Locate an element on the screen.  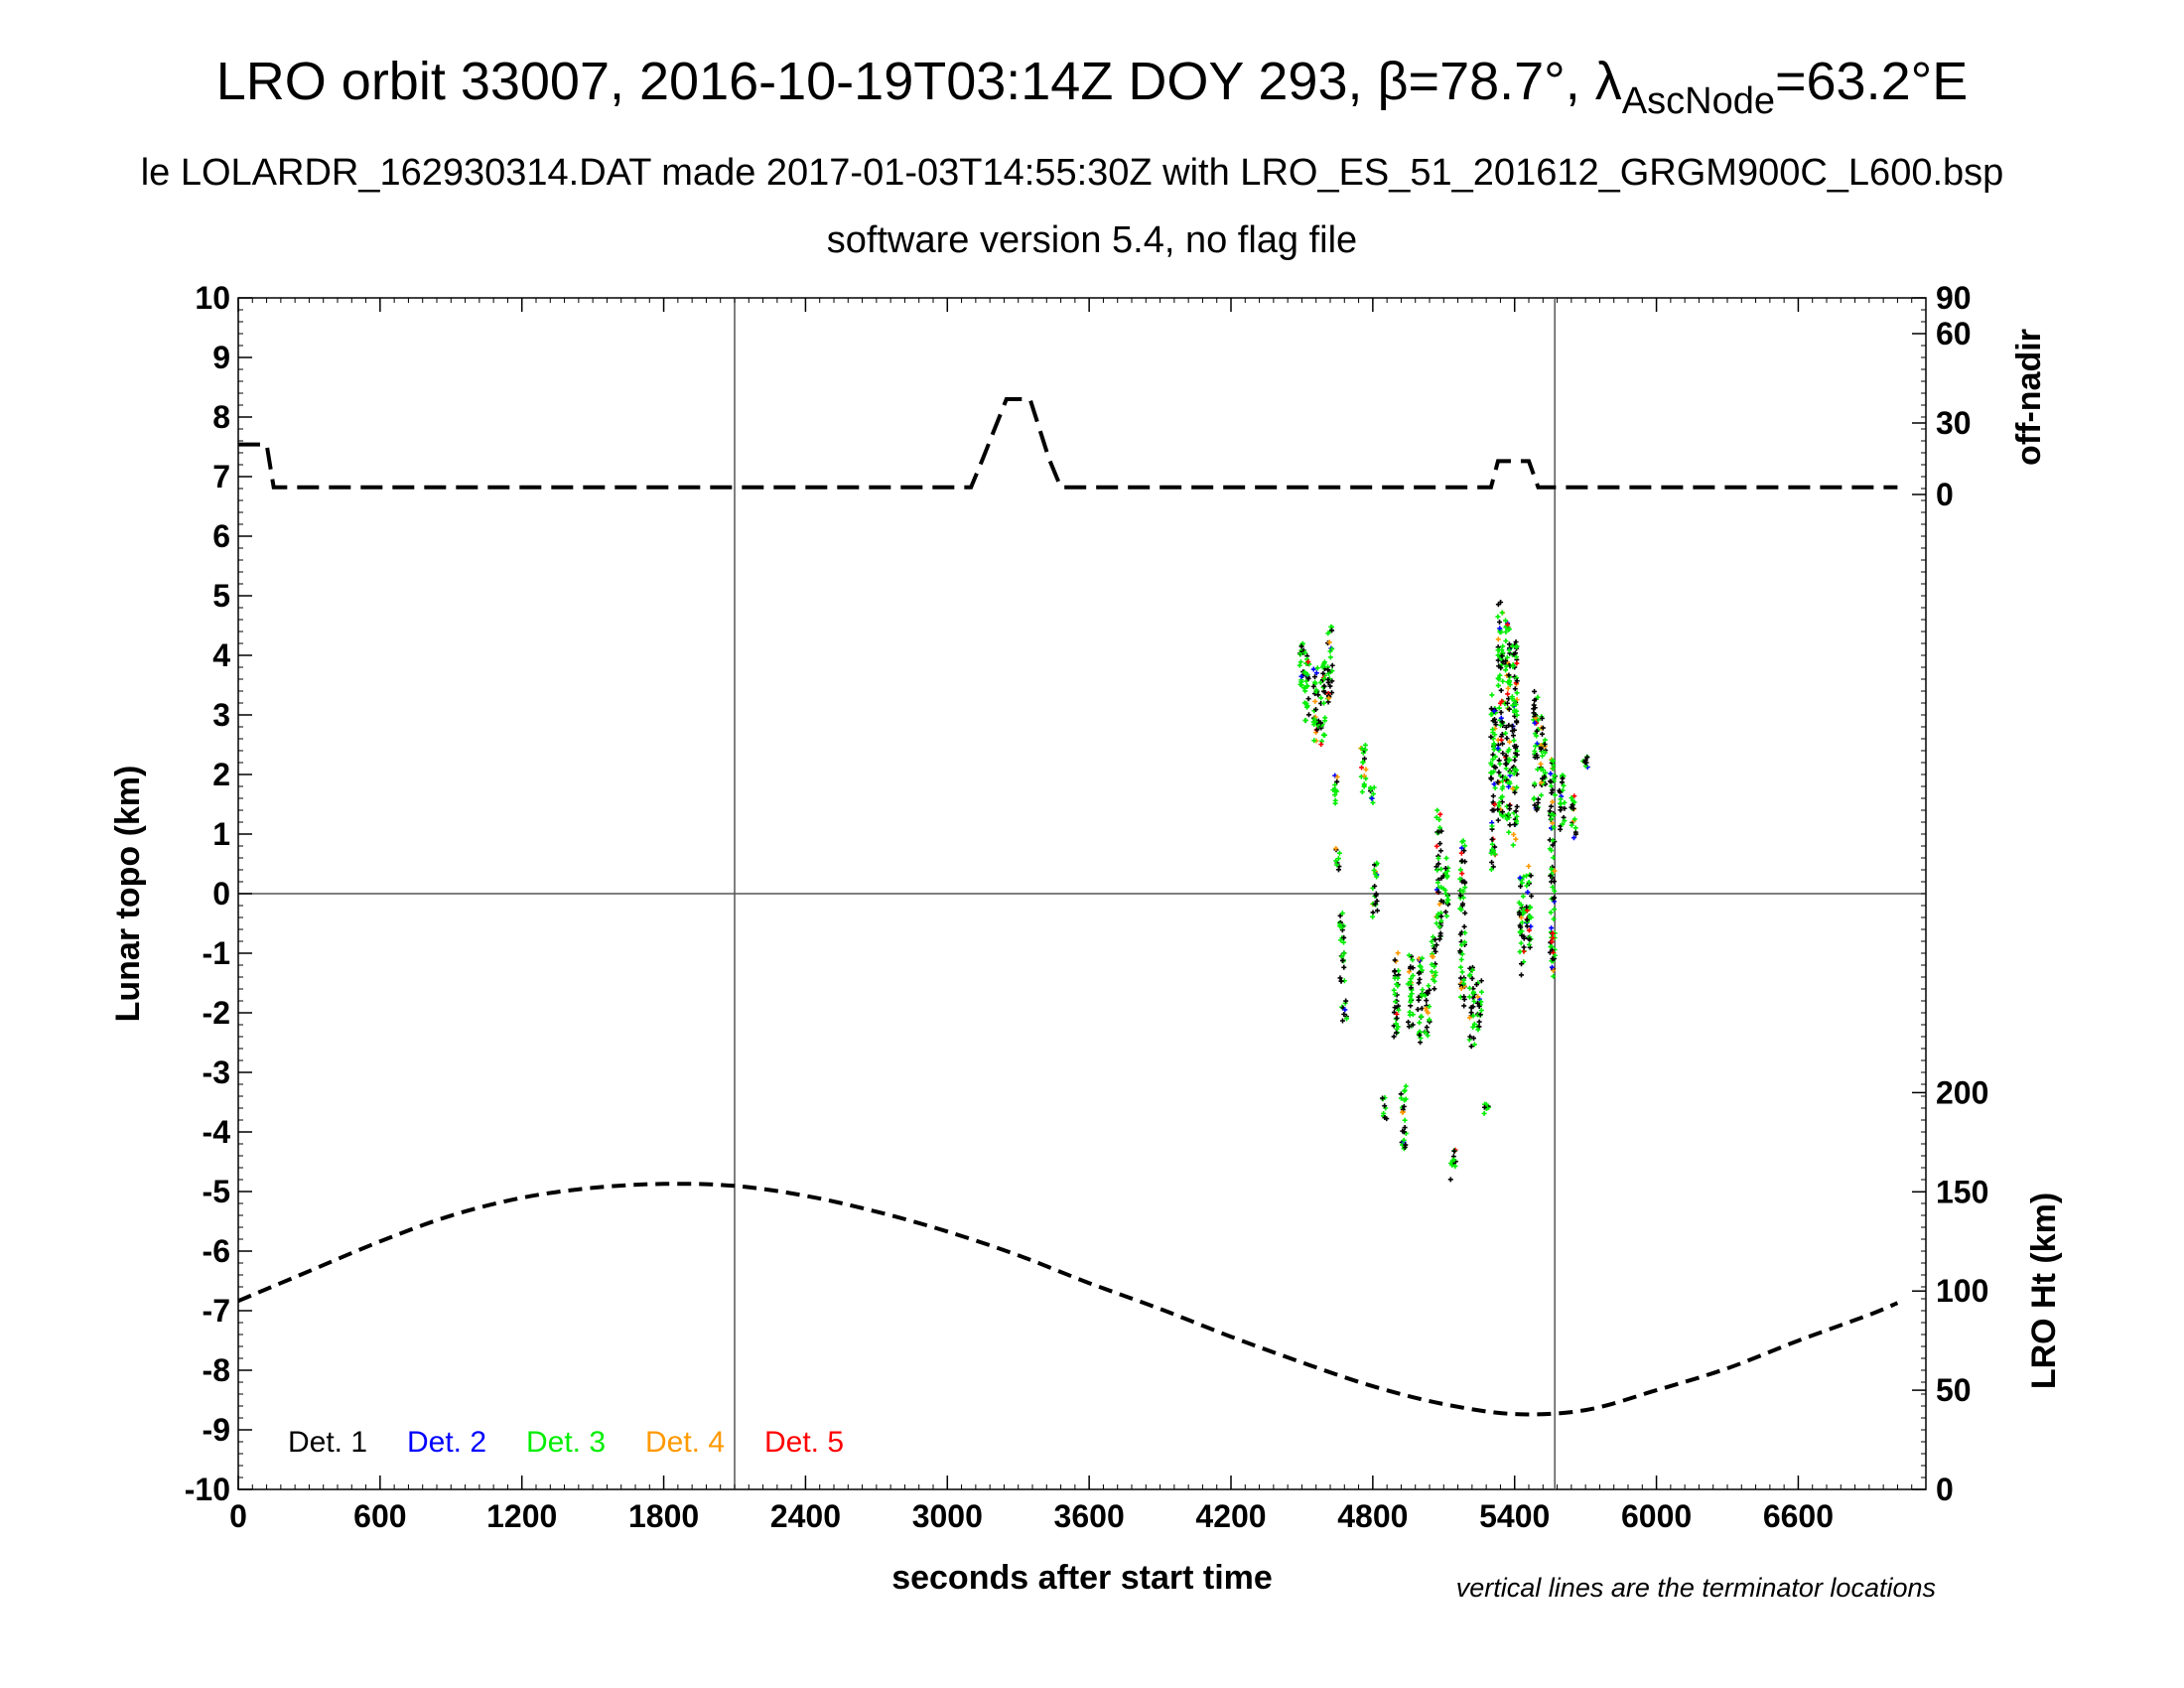
y-tick-label: 8 is located at coordinates (221, 417).